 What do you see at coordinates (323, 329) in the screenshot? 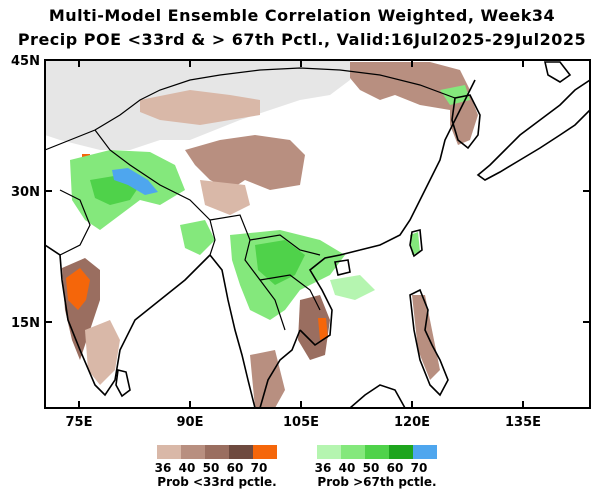
I see `strong-below-vietnam` at bounding box center [323, 329].